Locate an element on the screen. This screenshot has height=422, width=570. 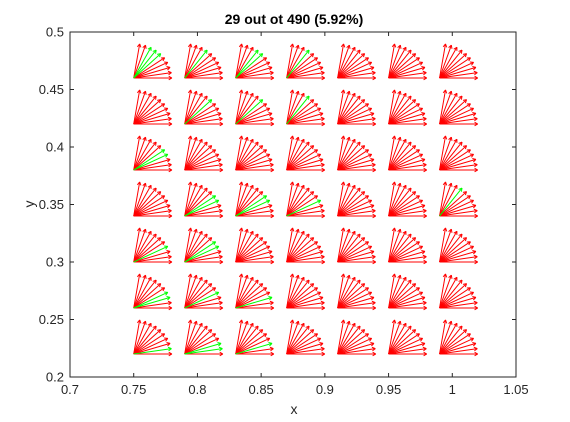
x-axis-label: x is located at coordinates (294, 409).